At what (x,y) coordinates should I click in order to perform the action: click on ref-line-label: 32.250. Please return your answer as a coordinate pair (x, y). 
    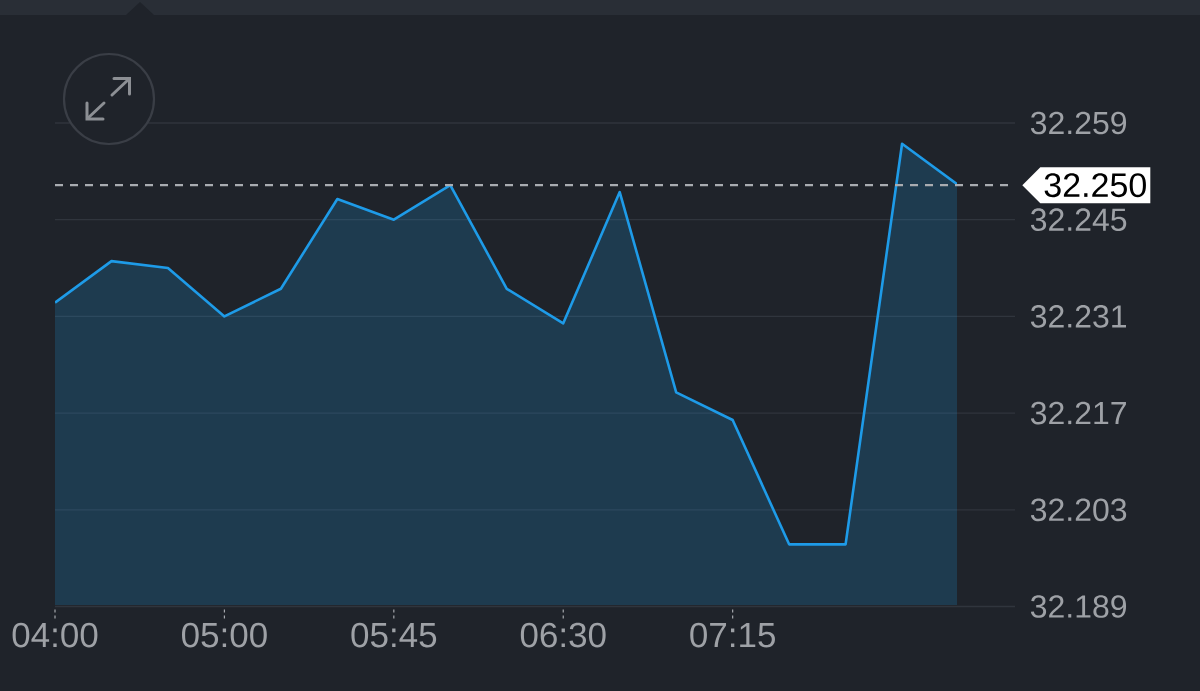
    Looking at the image, I should click on (1095, 185).